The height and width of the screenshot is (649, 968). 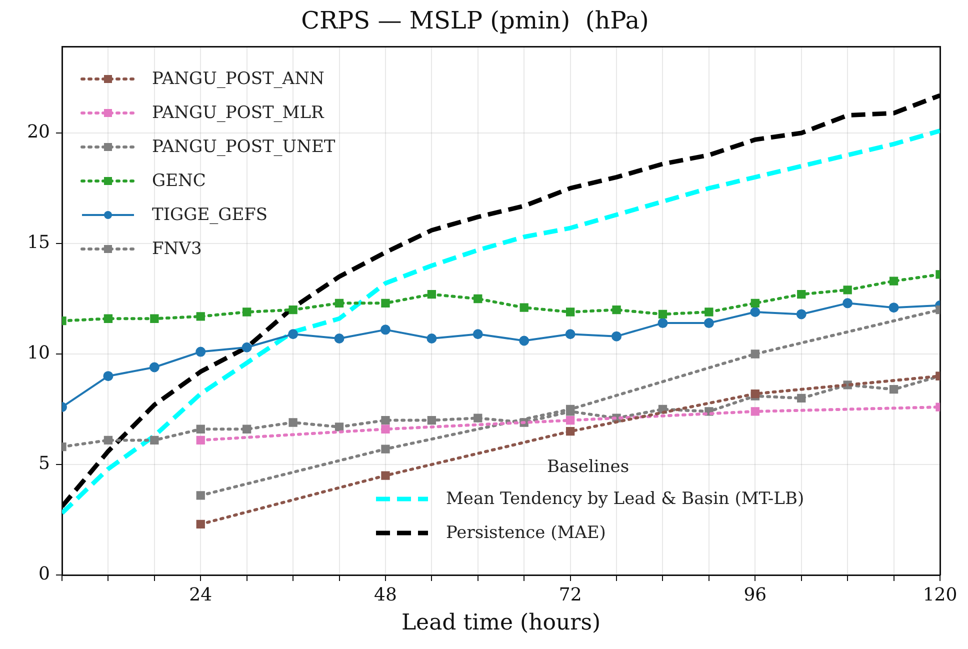 I want to click on y-tick-label: 0, so click(x=44, y=574).